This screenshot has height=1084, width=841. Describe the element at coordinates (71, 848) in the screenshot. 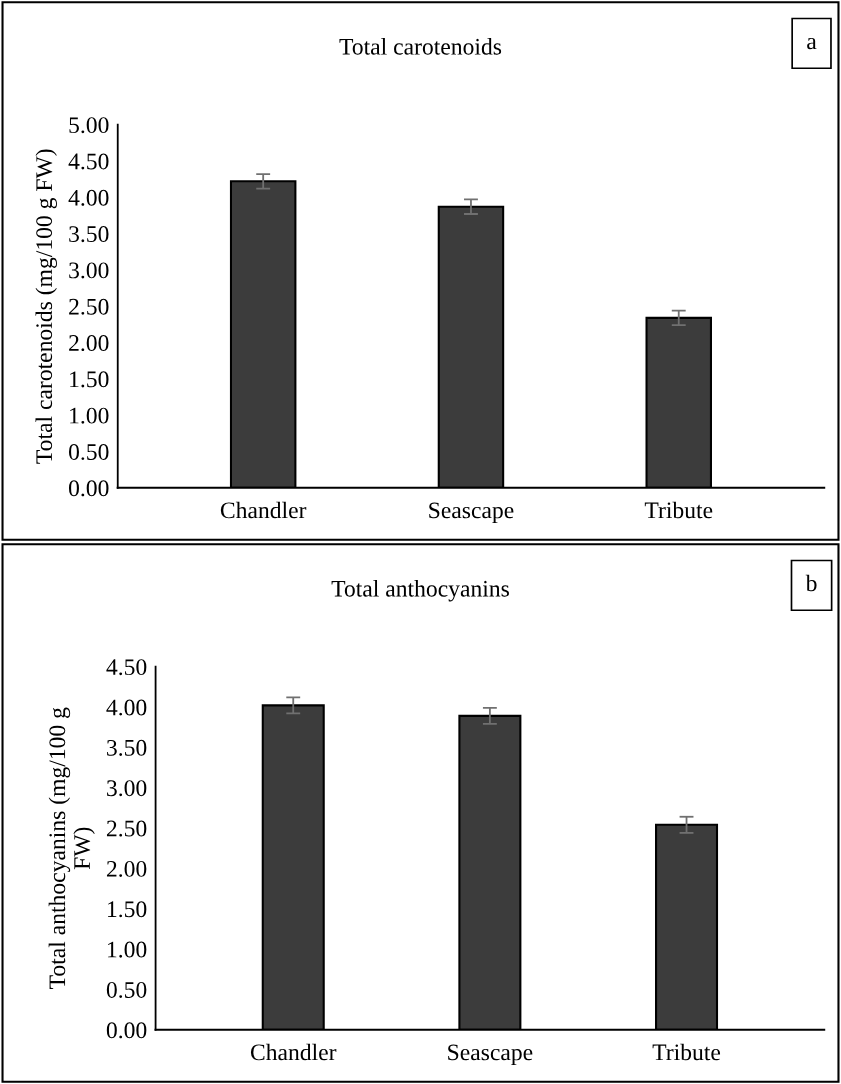

I see `y-axis-title: Total anthocyanins (mg/100 g FW)` at that location.